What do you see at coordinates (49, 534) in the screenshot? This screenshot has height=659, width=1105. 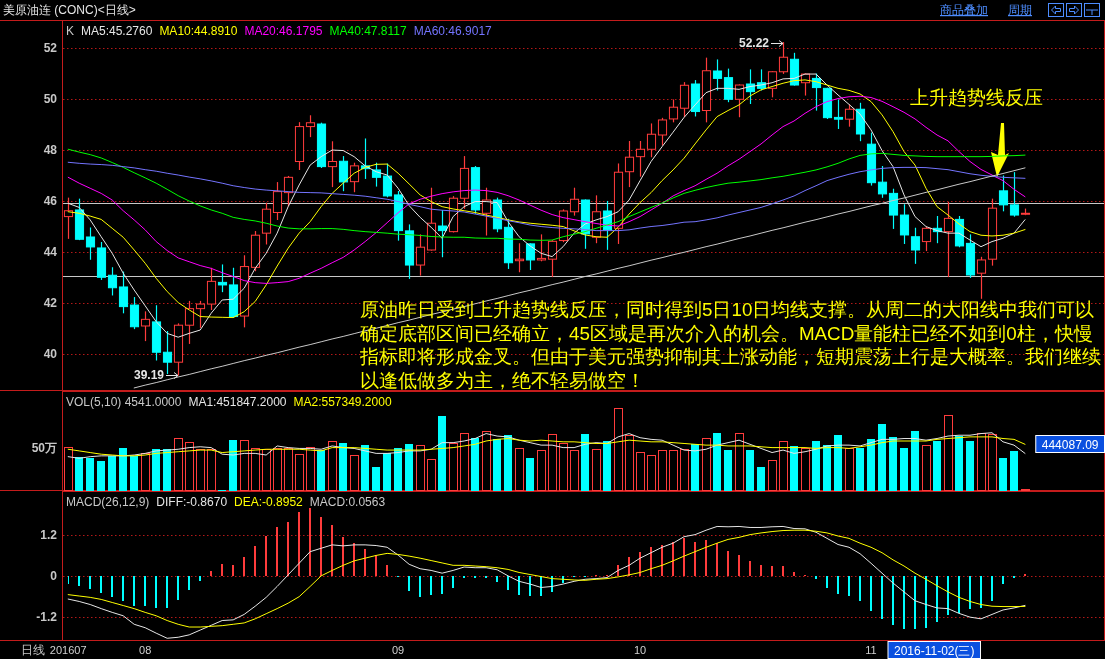 I see `y-tick-label: 1.2` at bounding box center [49, 534].